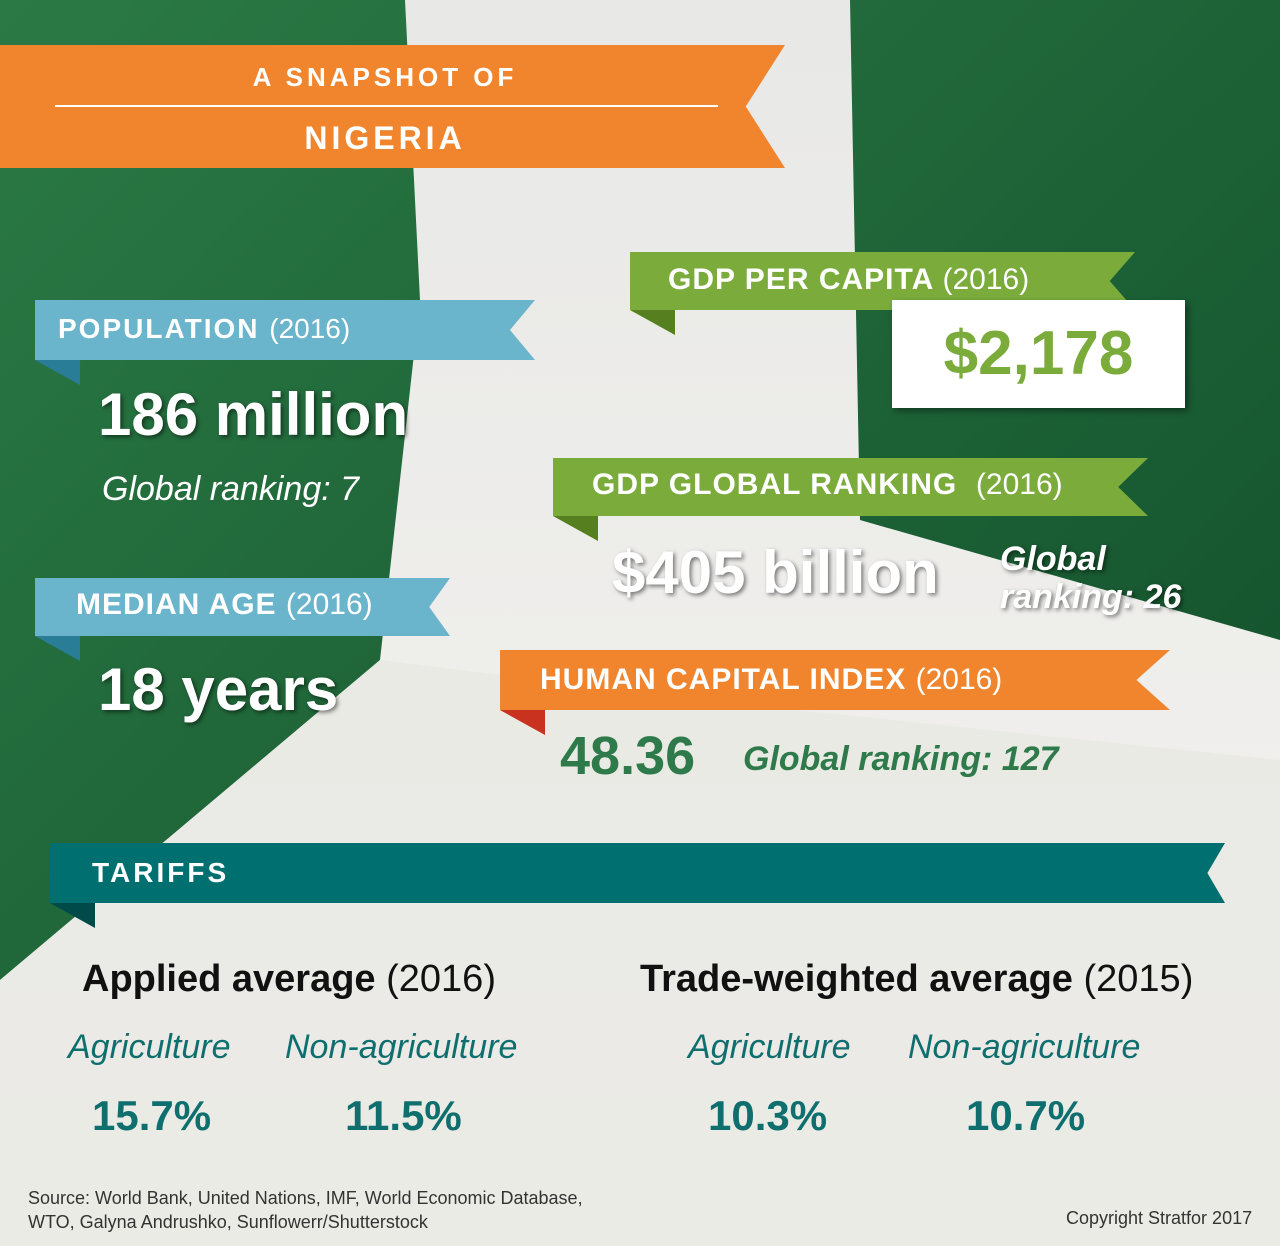 The image size is (1280, 1246). I want to click on gdp-ranking-ranking: Global ranking: 26, so click(1091, 578).